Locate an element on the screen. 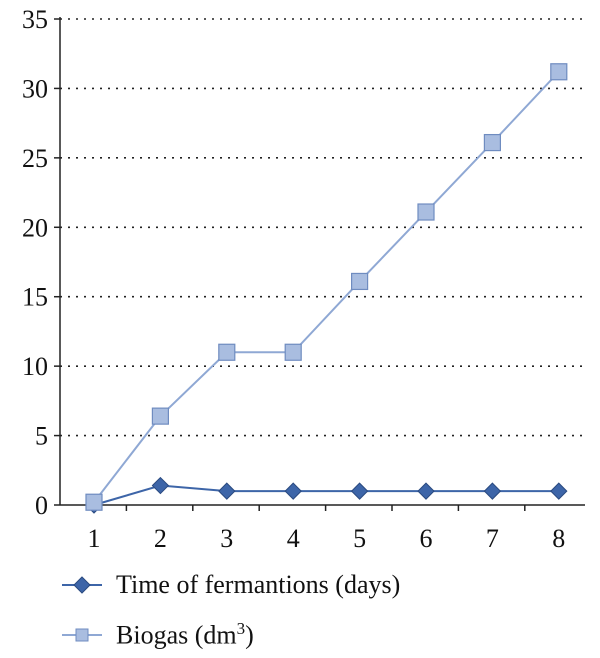 Image resolution: width=600 pixels, height=658 pixels. y-tick-label: 15 is located at coordinates (35, 297).